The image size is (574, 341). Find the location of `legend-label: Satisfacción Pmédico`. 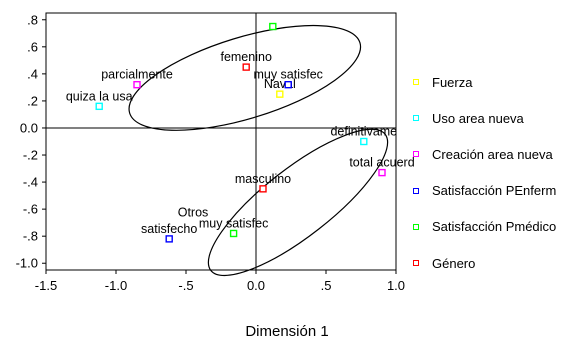

legend-label: Satisfacción Pmédico is located at coordinates (494, 227).